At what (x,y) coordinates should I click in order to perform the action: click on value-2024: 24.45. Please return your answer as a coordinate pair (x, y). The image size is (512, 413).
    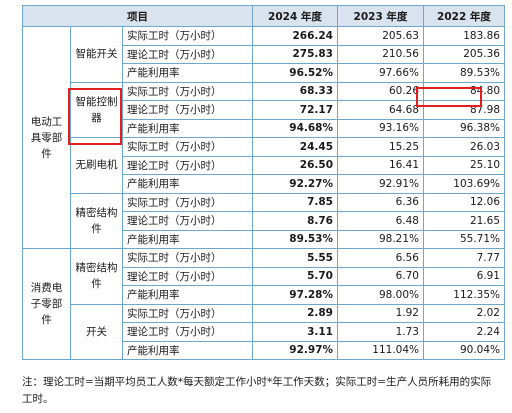
    Looking at the image, I should click on (295, 147).